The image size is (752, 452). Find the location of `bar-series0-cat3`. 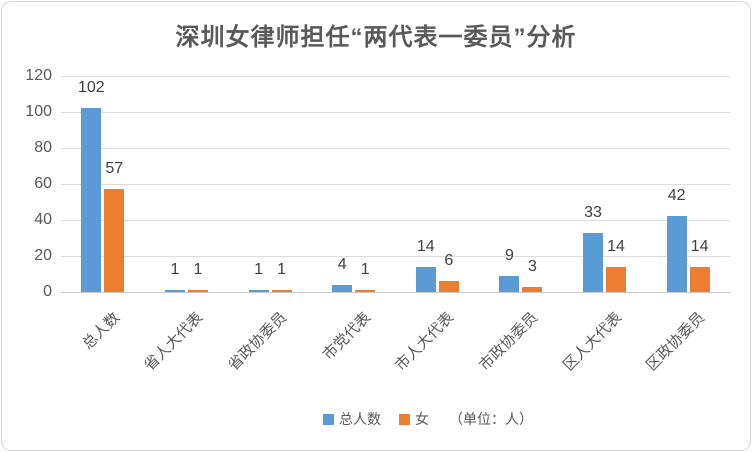

bar-series0-cat3 is located at coordinates (342, 288).